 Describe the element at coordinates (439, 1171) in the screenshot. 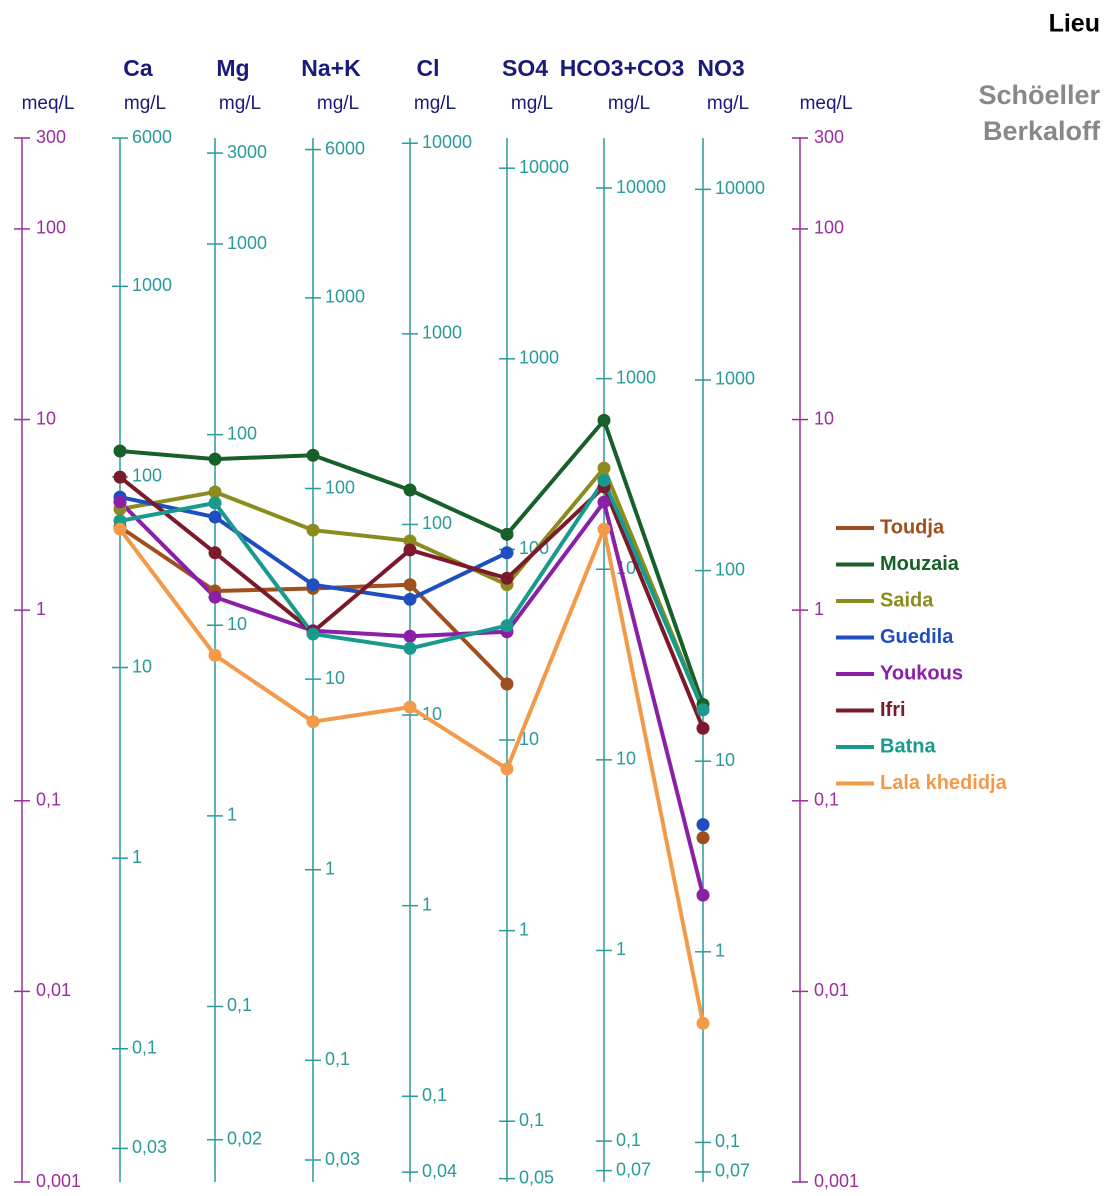

I see `y-tick-label: 0,04` at that location.